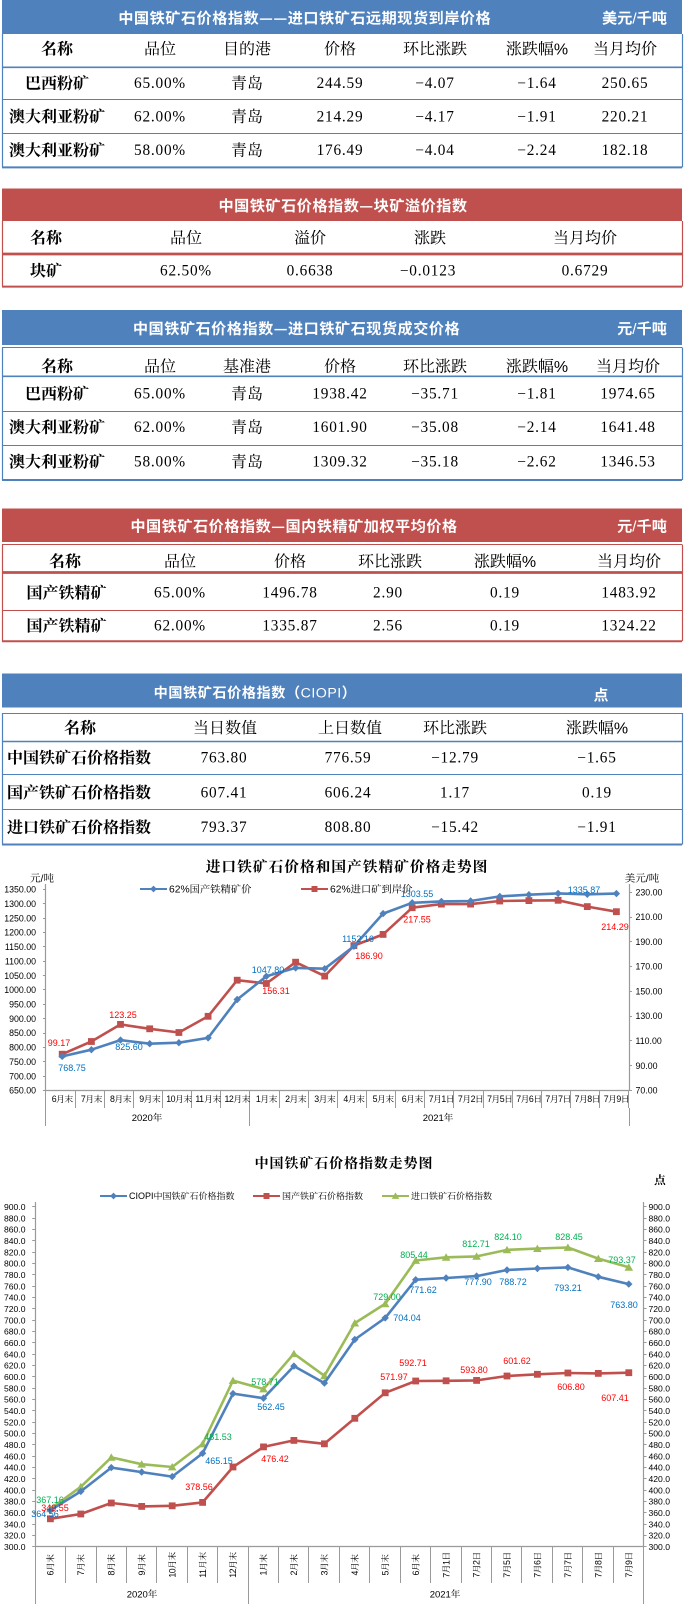  What do you see at coordinates (340, 890) in the screenshot?
I see `svg-text: 62%` at bounding box center [340, 890].